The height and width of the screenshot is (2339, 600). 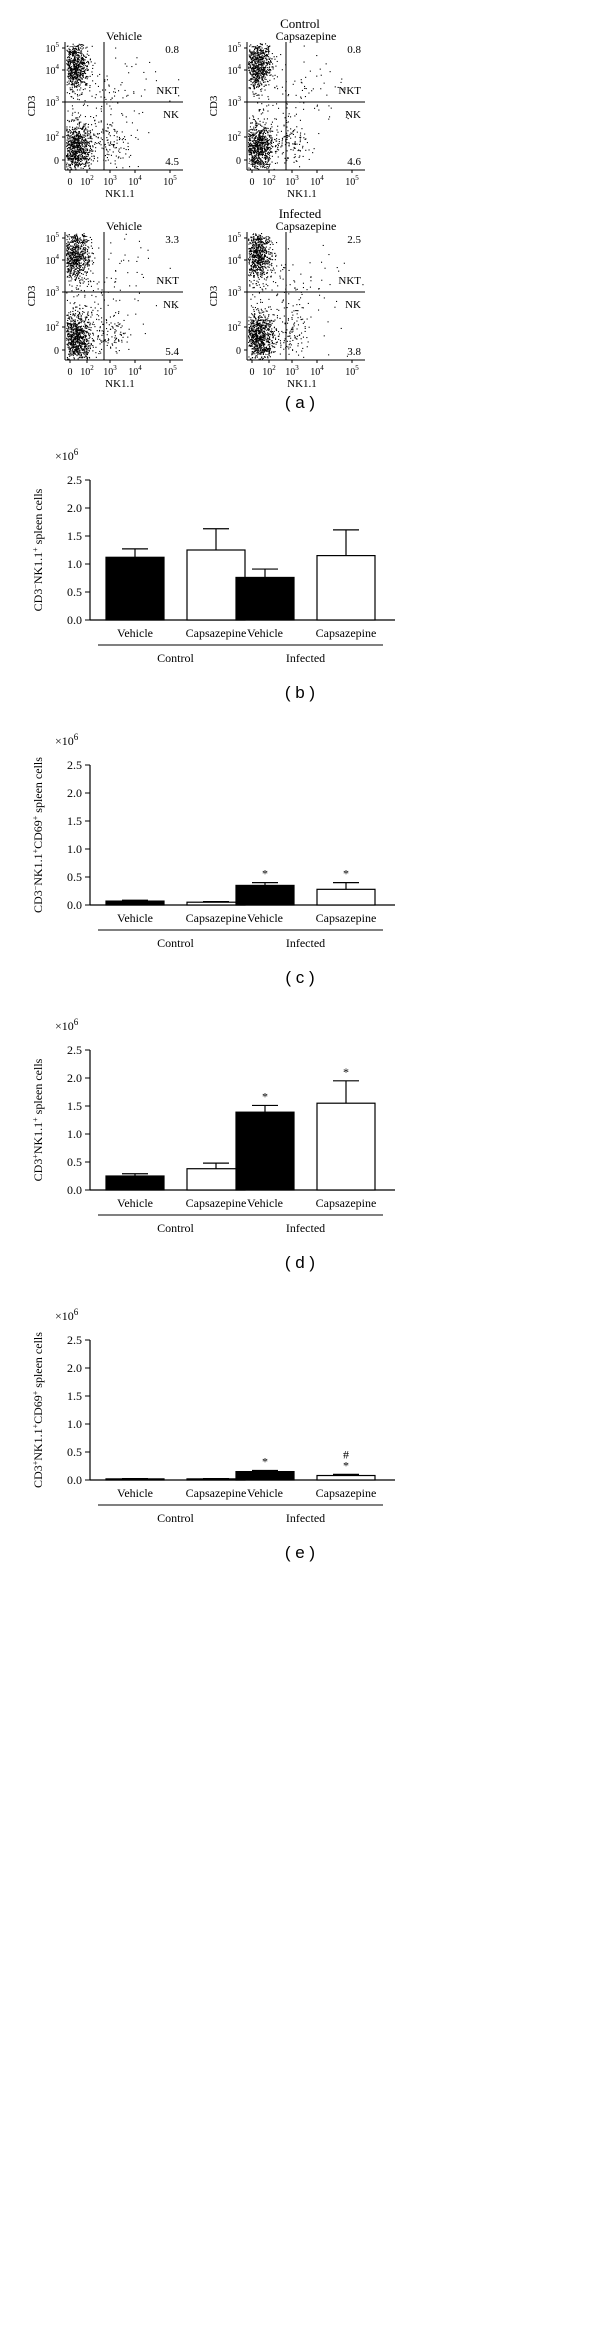 I want to click on tick-exp: 3, so click(x=297, y=178).